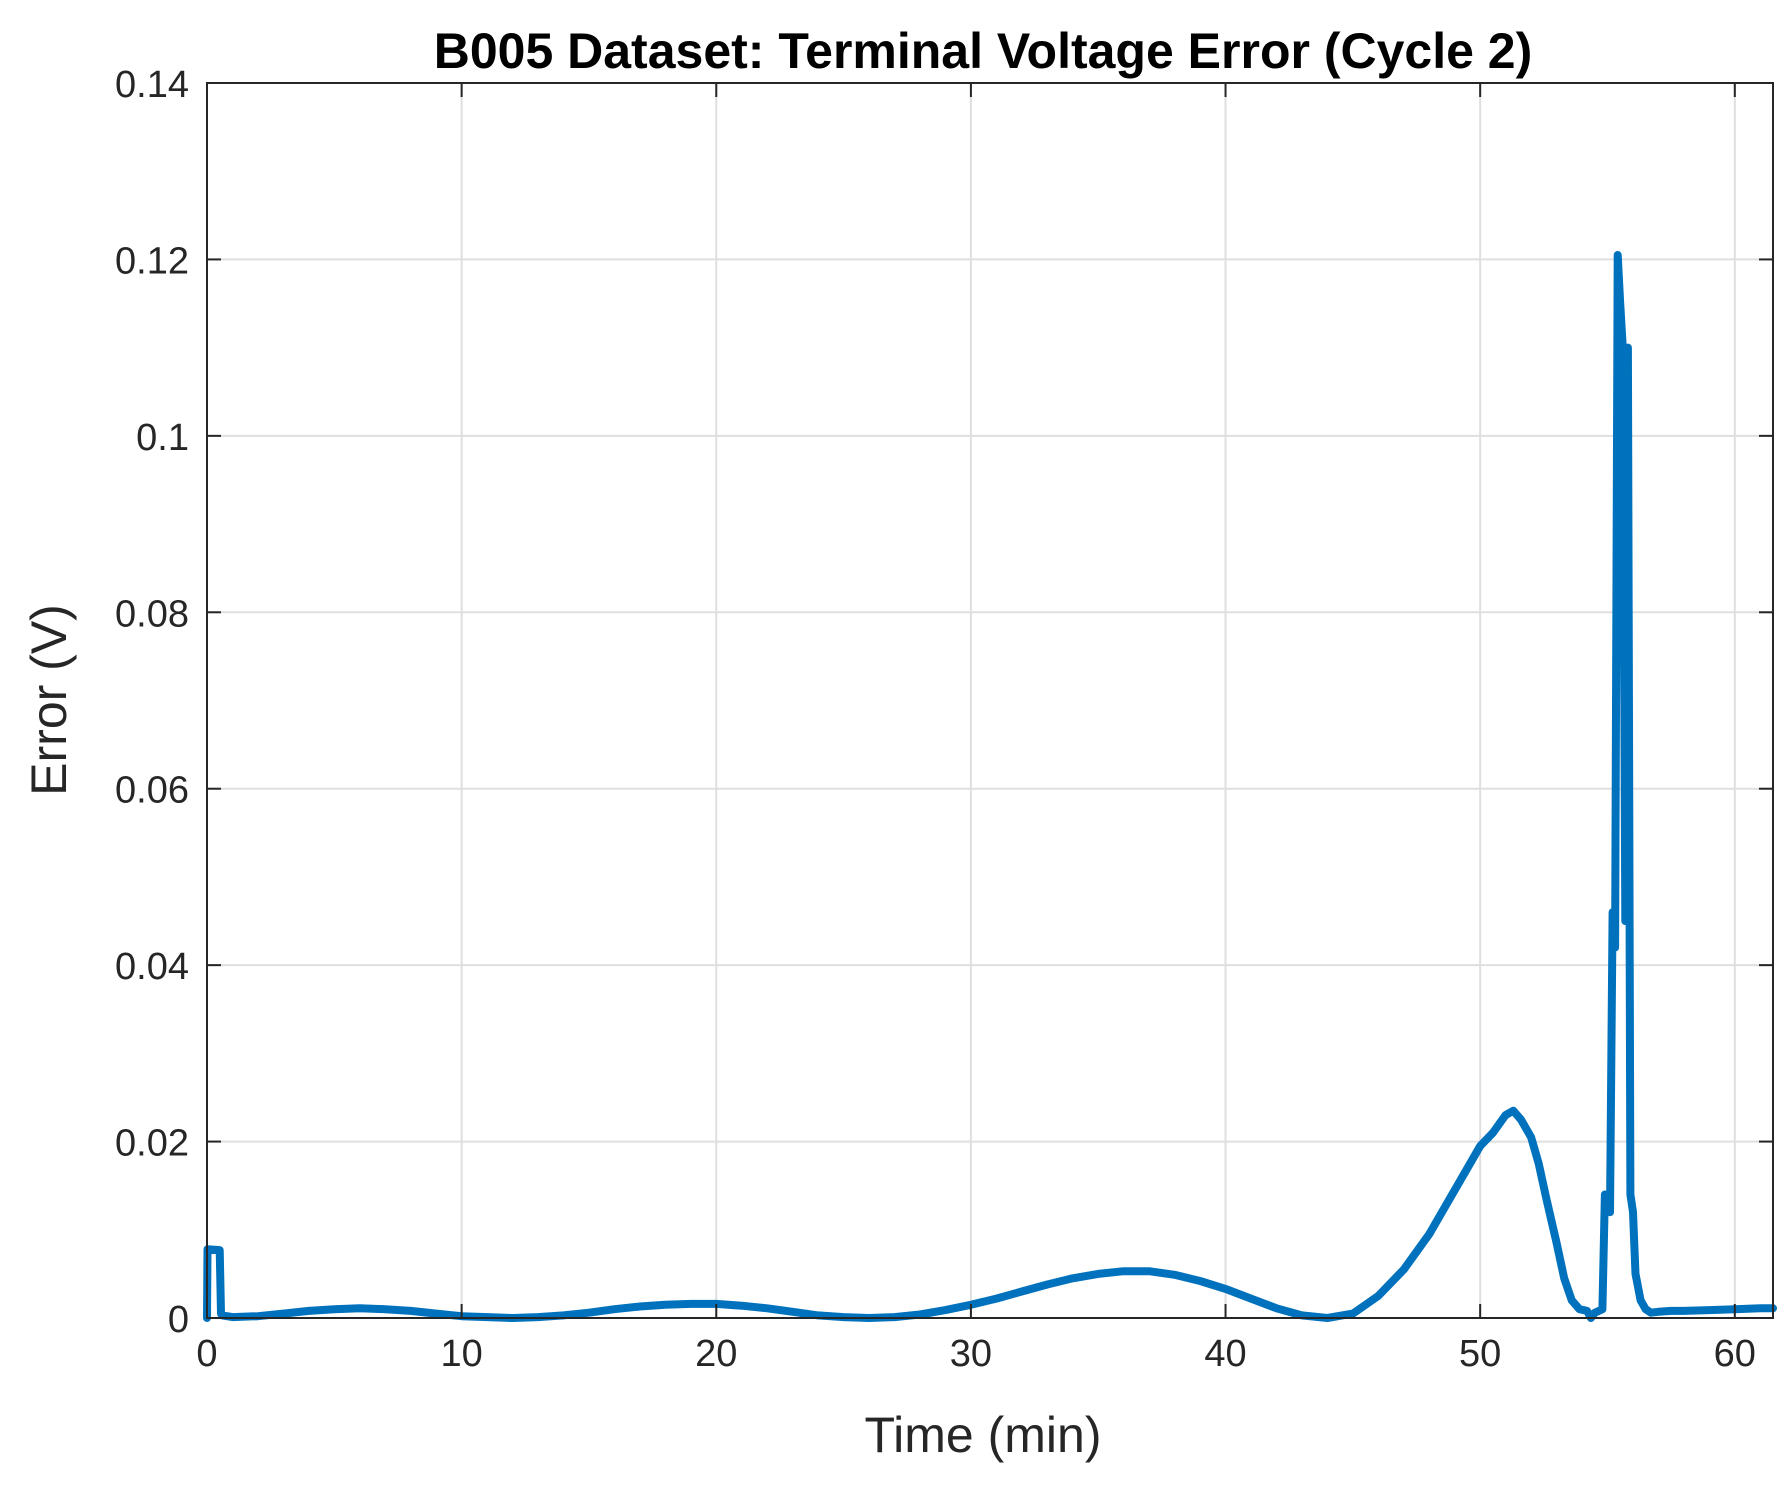 This screenshot has width=1790, height=1489. I want to click on x-tick-label: 40, so click(1225, 1354).